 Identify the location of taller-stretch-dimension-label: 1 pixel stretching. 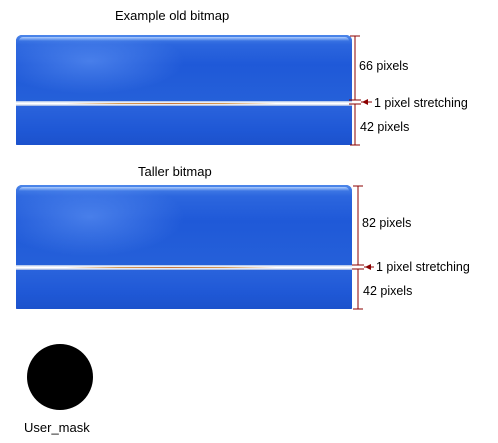
(423, 267).